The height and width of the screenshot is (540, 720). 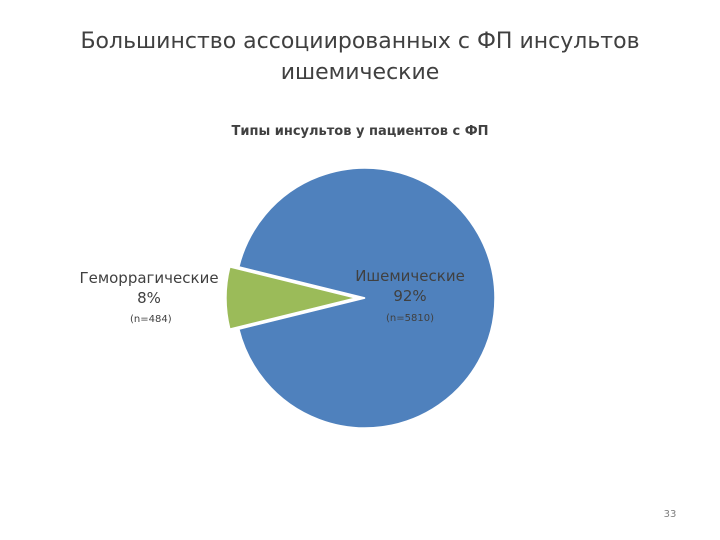 What do you see at coordinates (149, 278) in the screenshot?
I see `slice-label-hemorrhagic-name: Геморрагические` at bounding box center [149, 278].